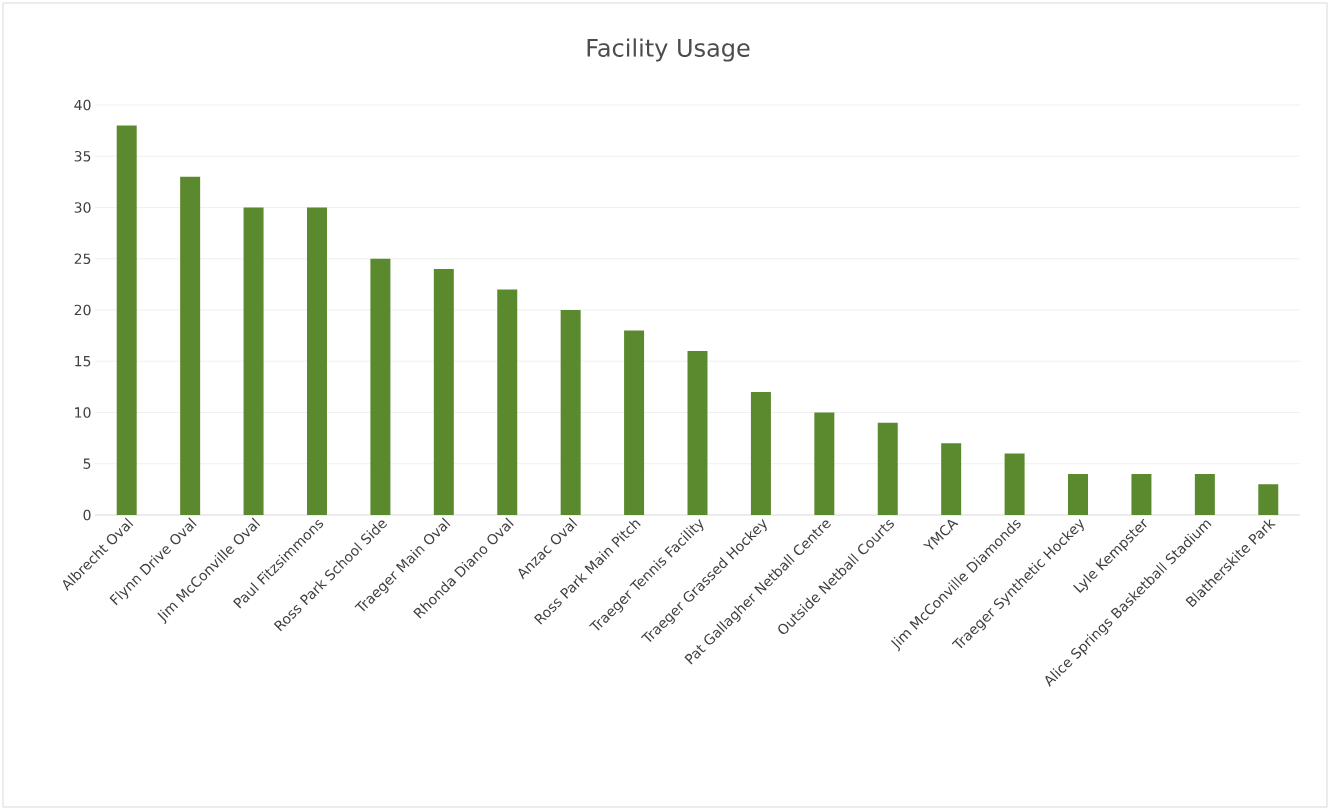  What do you see at coordinates (83, 361) in the screenshot?
I see `y-tick-label: 15` at bounding box center [83, 361].